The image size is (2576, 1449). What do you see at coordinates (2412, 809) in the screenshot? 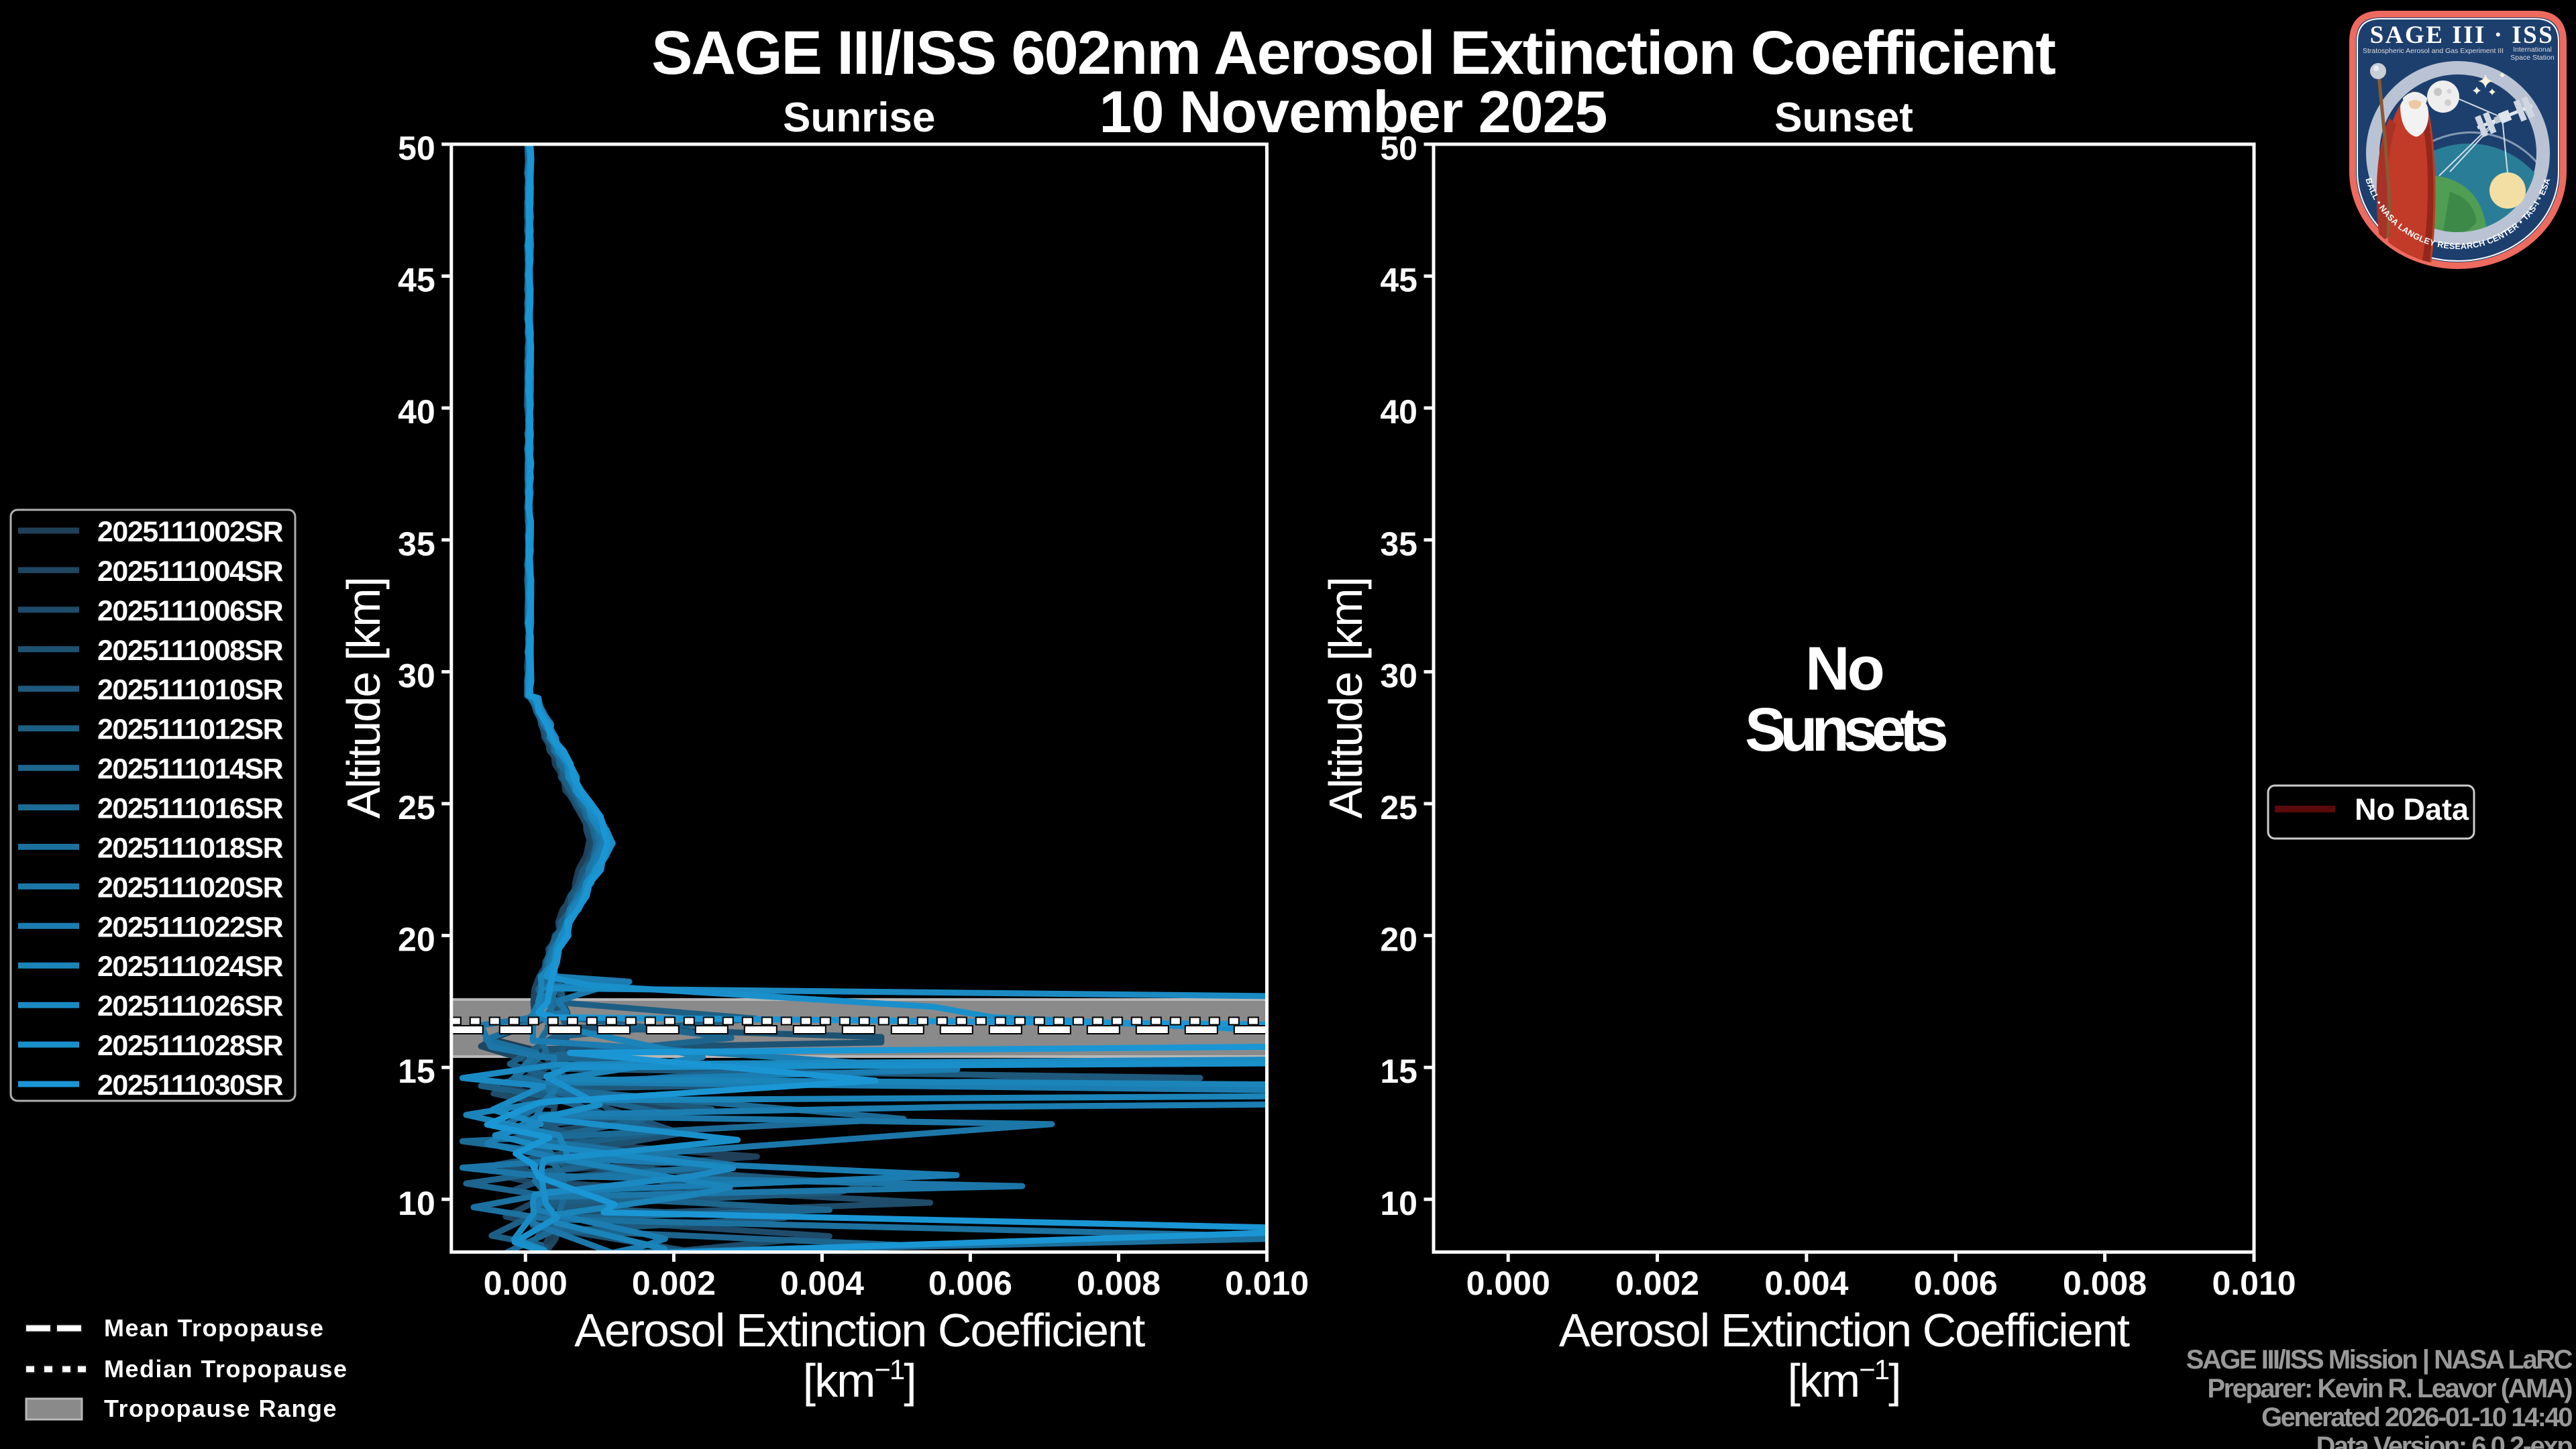
I see `svg-text: No Data` at bounding box center [2412, 809].